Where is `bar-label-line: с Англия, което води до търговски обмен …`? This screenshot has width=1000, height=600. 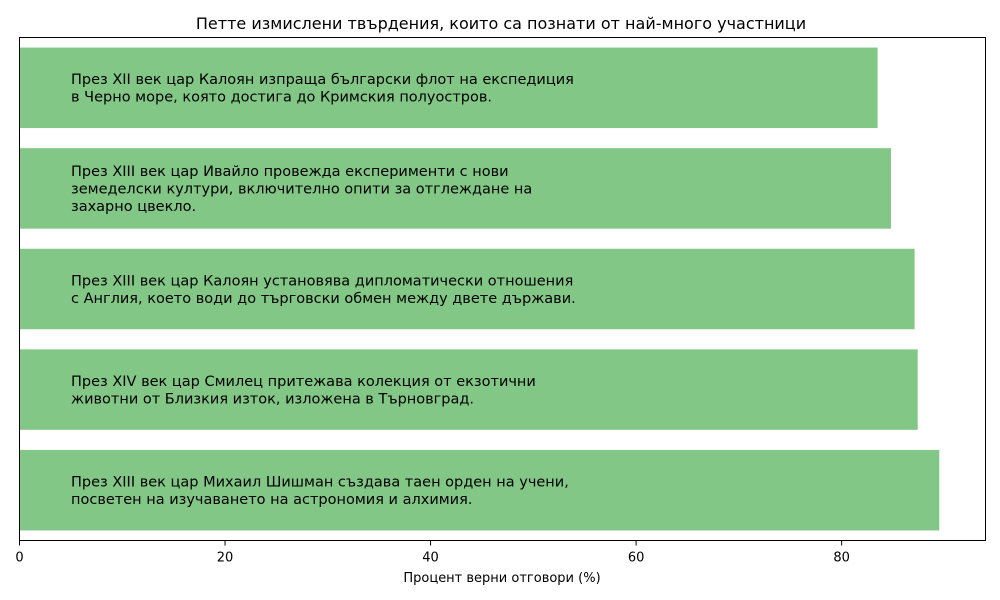 bar-label-line: с Англия, което води до търговски обмен … is located at coordinates (323, 299).